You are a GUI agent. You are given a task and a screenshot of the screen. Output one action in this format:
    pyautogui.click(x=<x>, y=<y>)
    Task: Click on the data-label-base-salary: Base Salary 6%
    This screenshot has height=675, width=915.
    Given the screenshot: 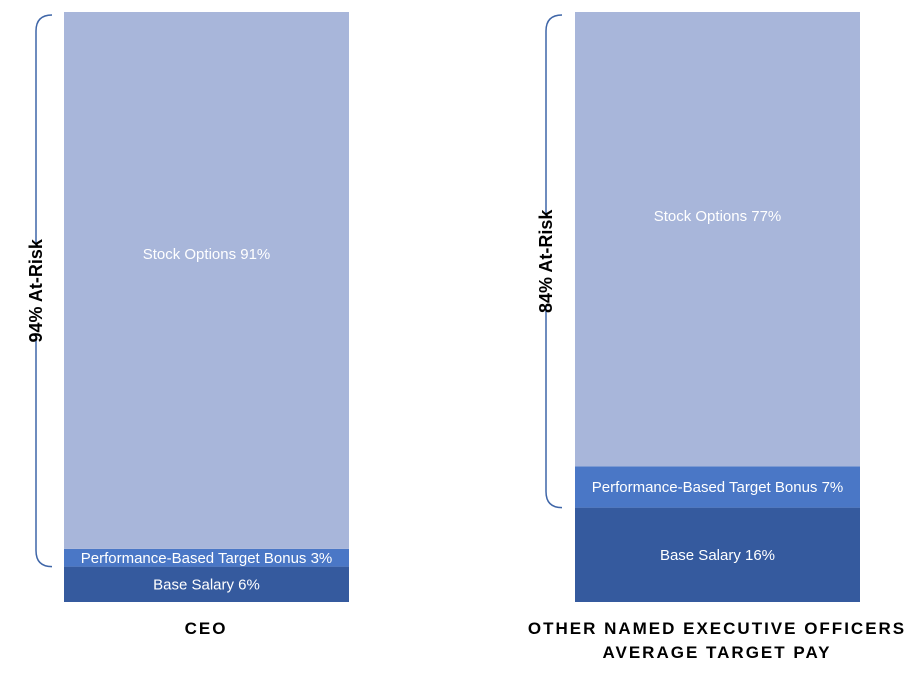 What is the action you would take?
    pyautogui.click(x=206, y=584)
    